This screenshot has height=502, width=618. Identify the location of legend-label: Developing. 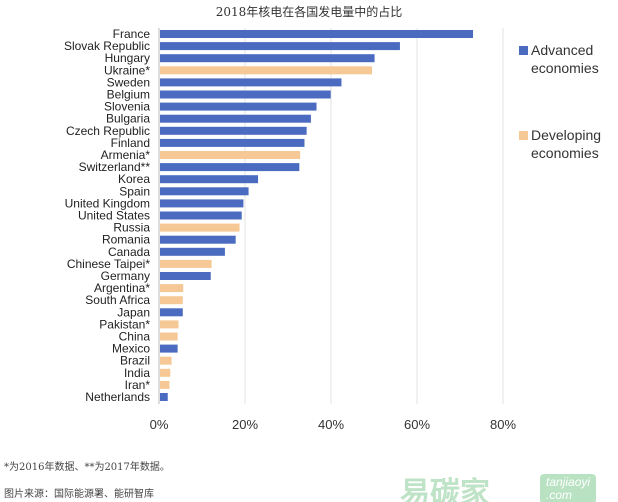
(566, 135).